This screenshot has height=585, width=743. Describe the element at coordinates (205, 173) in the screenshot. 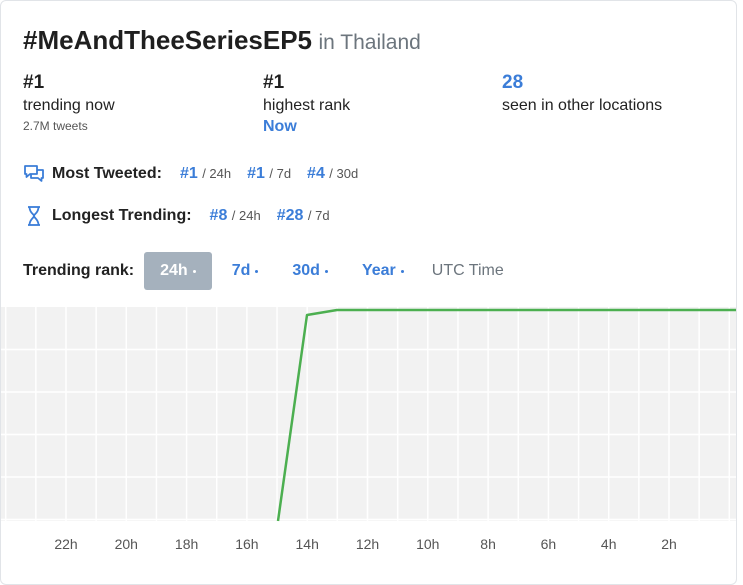

I see `most-tweeted-24h: #1 / 24h` at that location.